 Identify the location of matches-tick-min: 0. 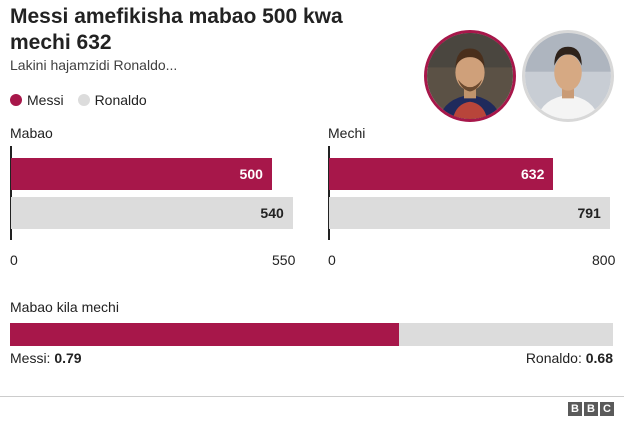
(332, 260).